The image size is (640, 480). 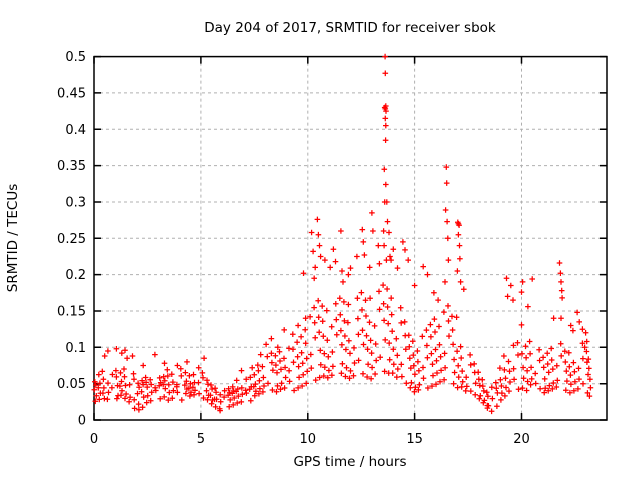 I want to click on y-tick-label: 0.25, so click(x=71, y=239).